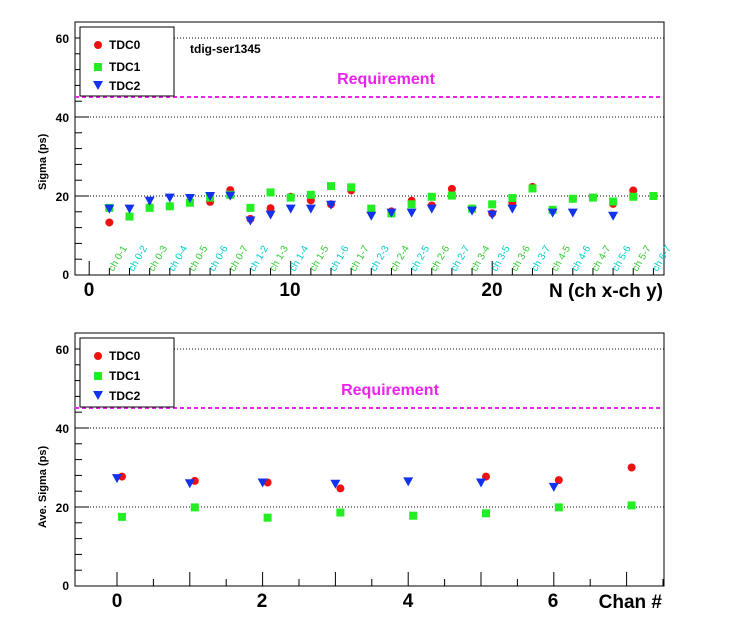 Image resolution: width=746 pixels, height=622 pixels. I want to click on x-tick-label: 0, so click(89, 290).